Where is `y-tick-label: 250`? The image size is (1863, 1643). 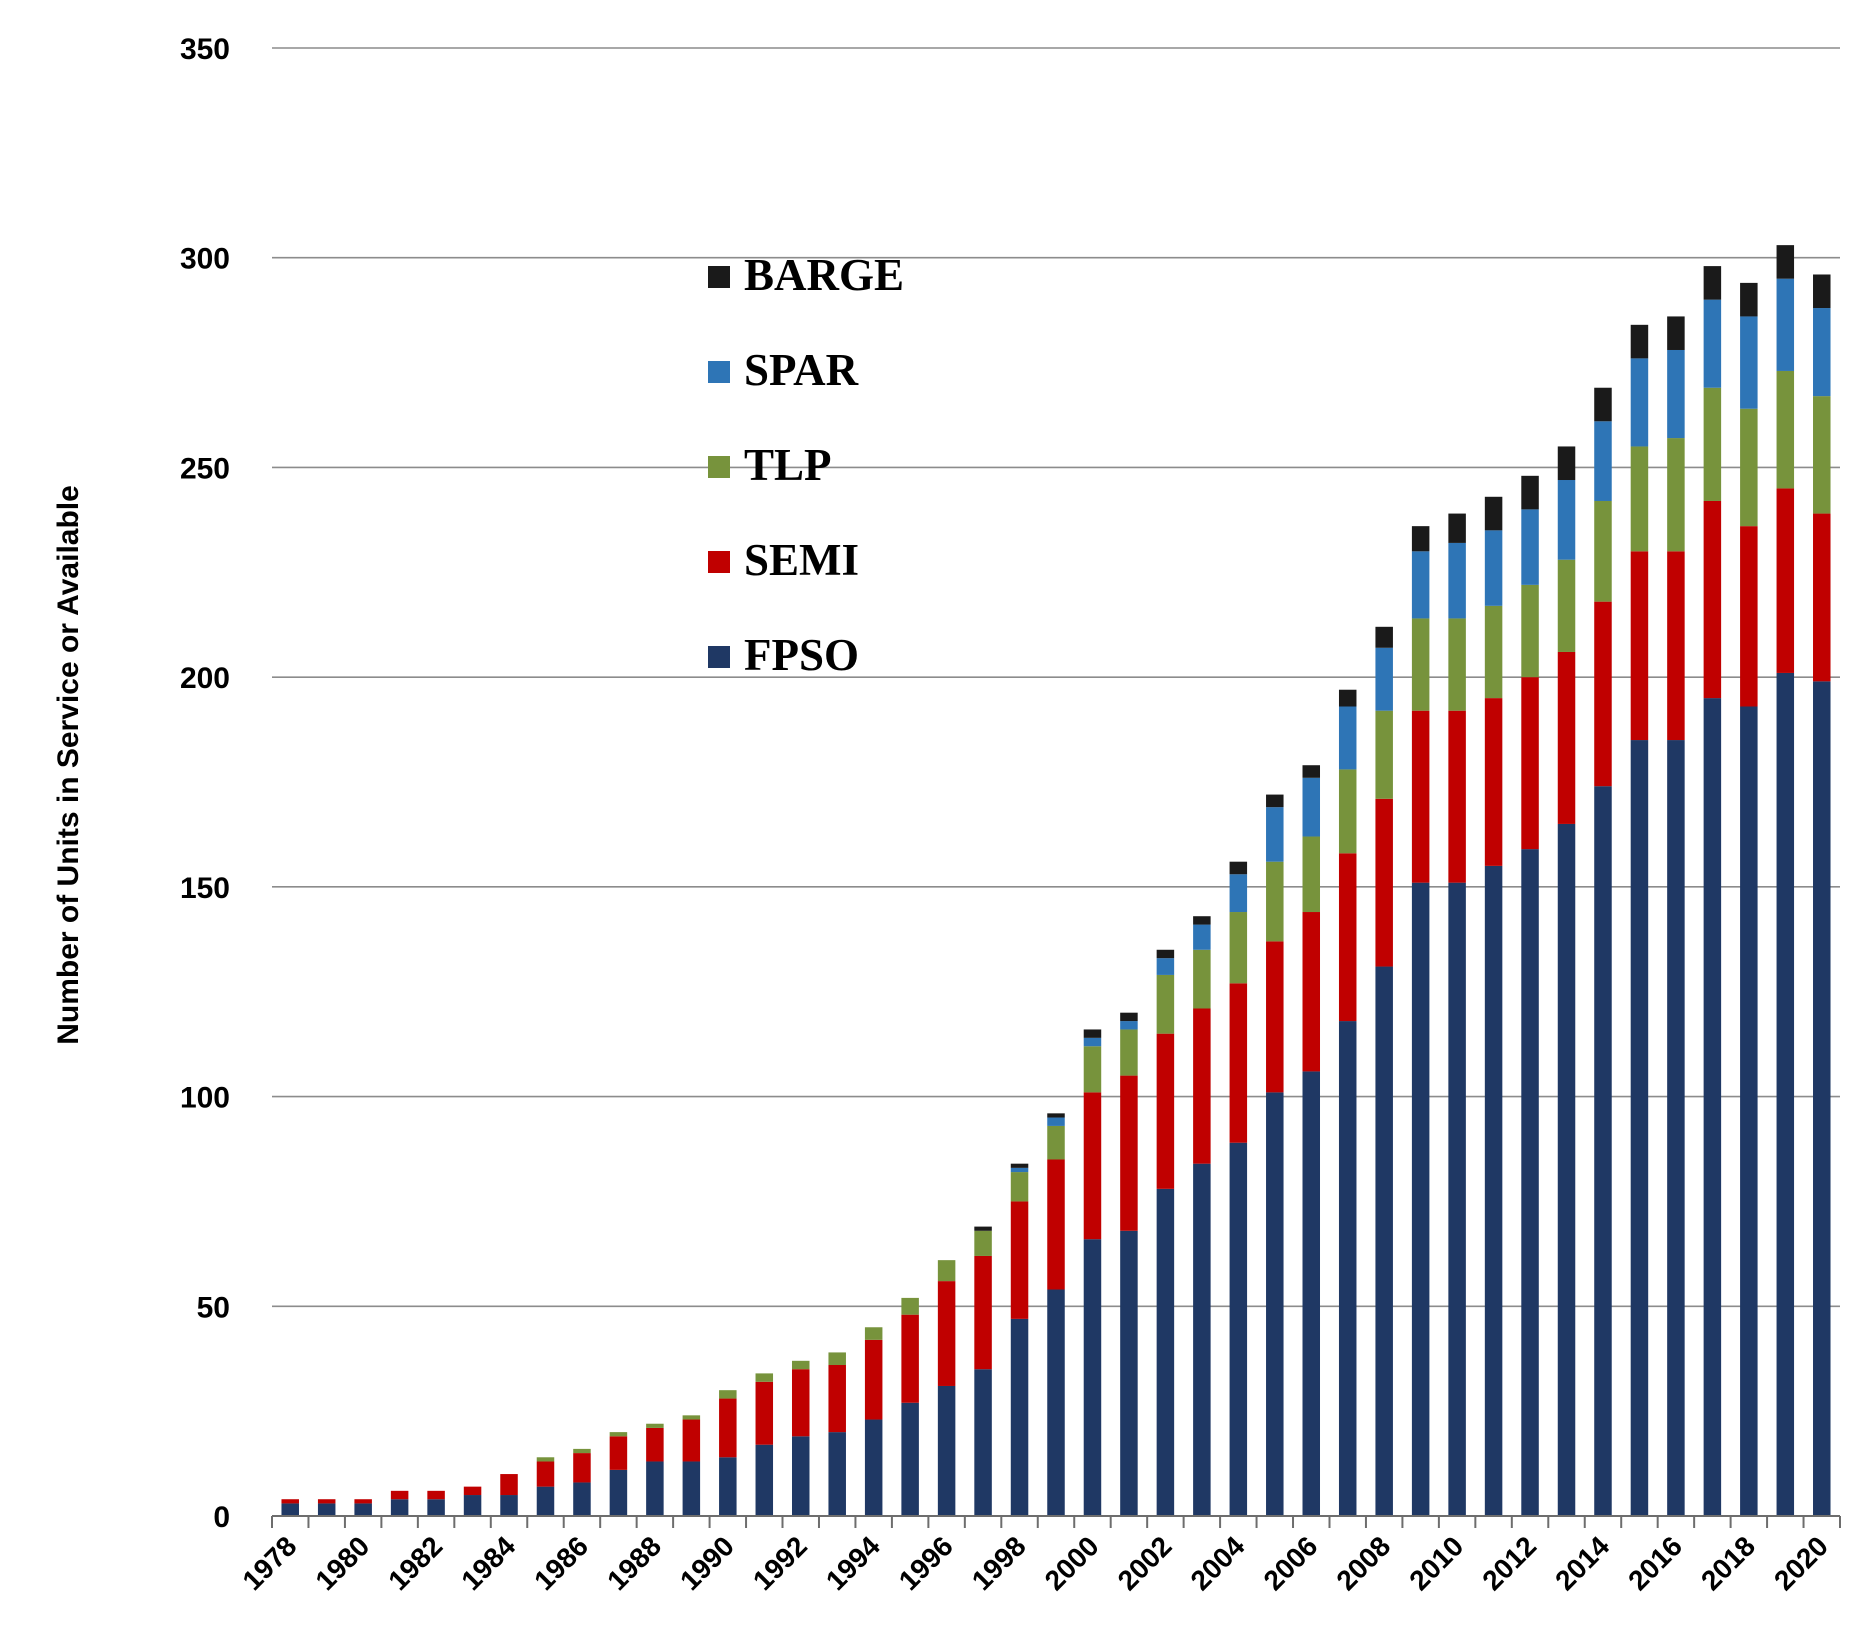 y-tick-label: 250 is located at coordinates (205, 468).